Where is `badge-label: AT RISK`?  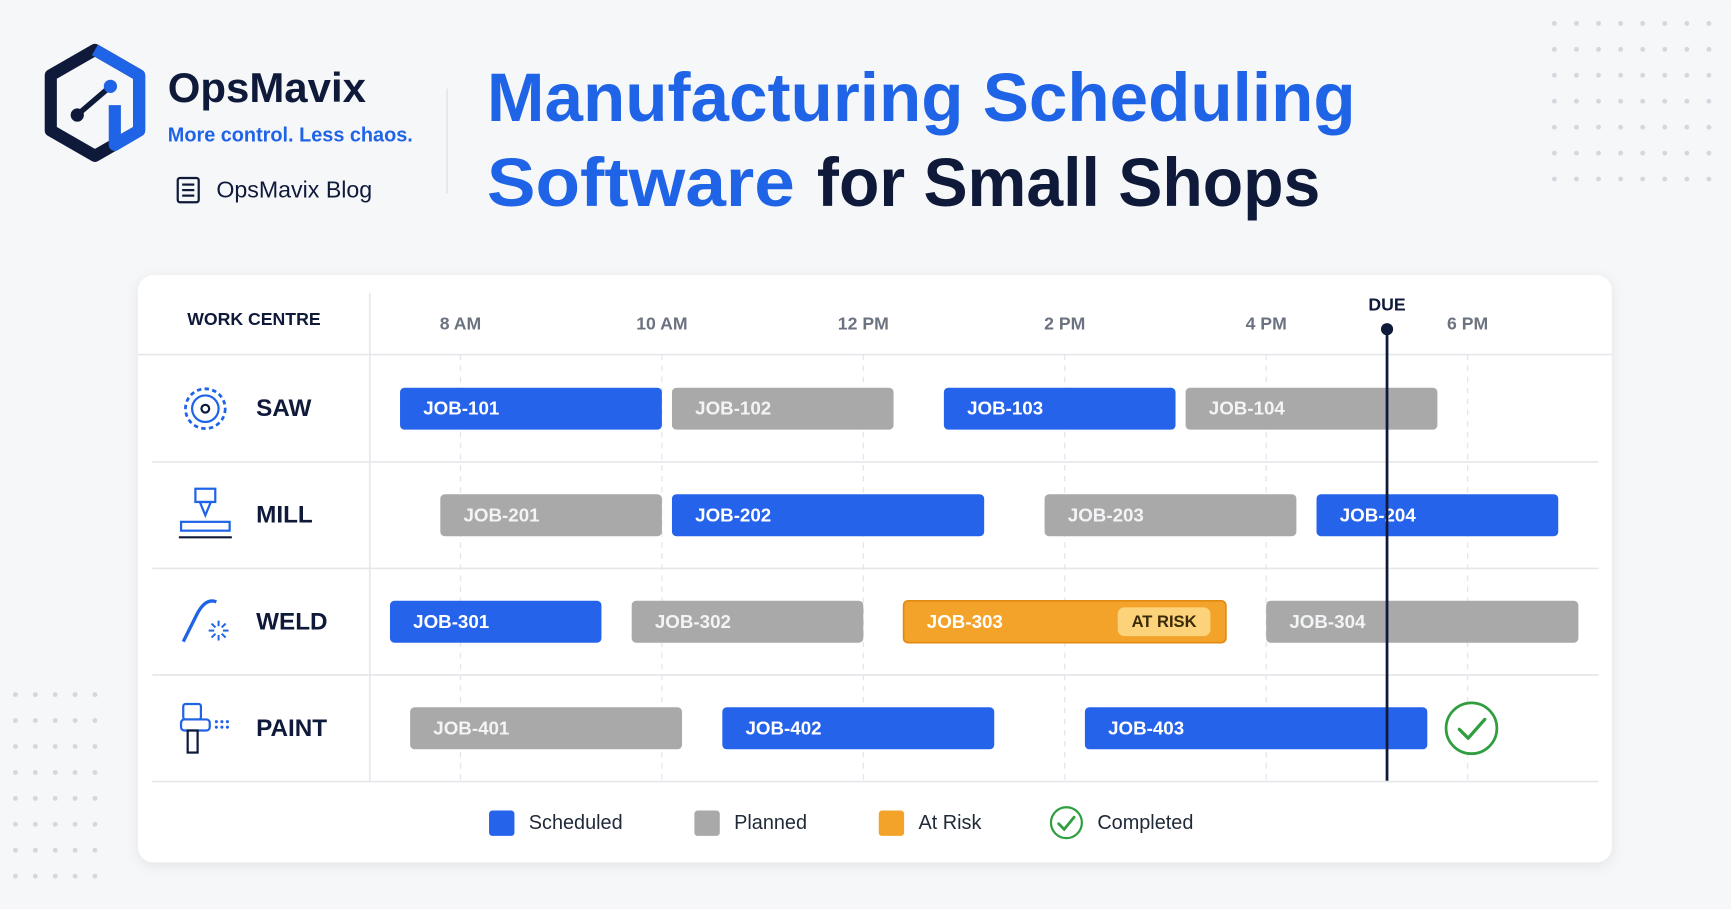 badge-label: AT RISK is located at coordinates (1164, 621).